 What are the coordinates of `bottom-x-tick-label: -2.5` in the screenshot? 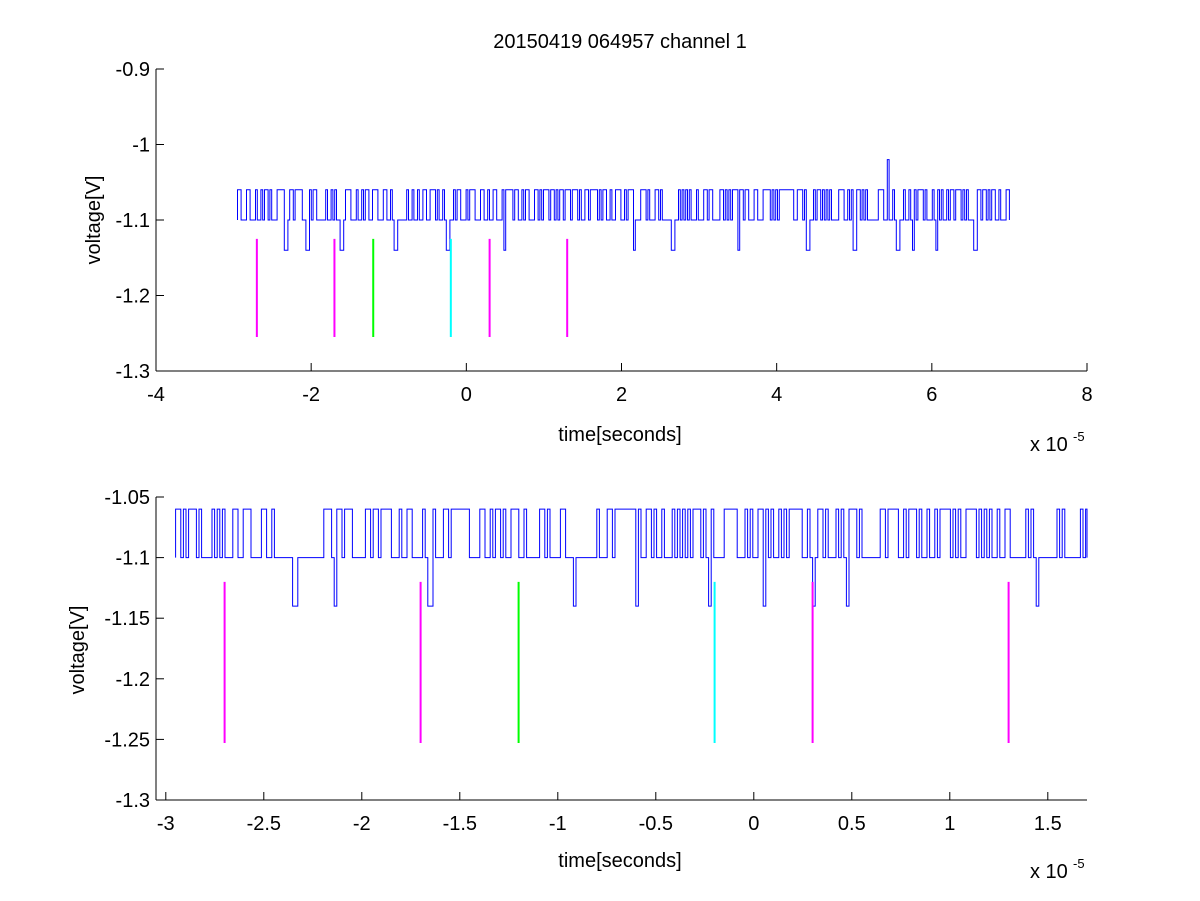 It's located at (264, 824).